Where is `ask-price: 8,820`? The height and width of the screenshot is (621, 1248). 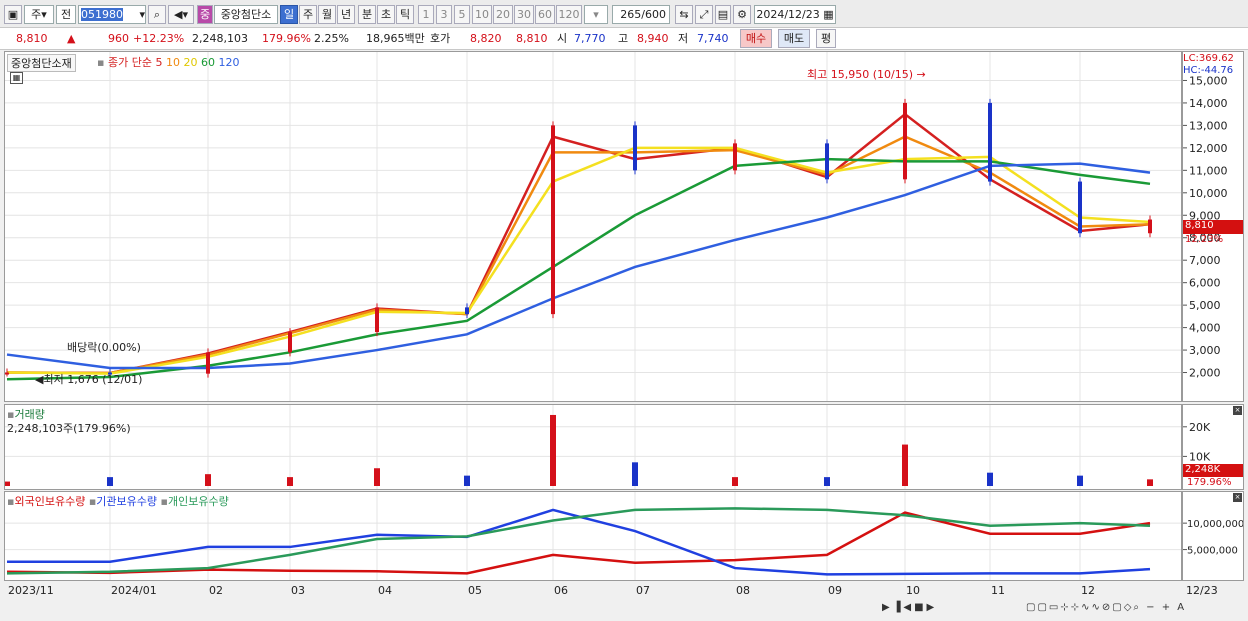
ask-price: 8,820 is located at coordinates (486, 38).